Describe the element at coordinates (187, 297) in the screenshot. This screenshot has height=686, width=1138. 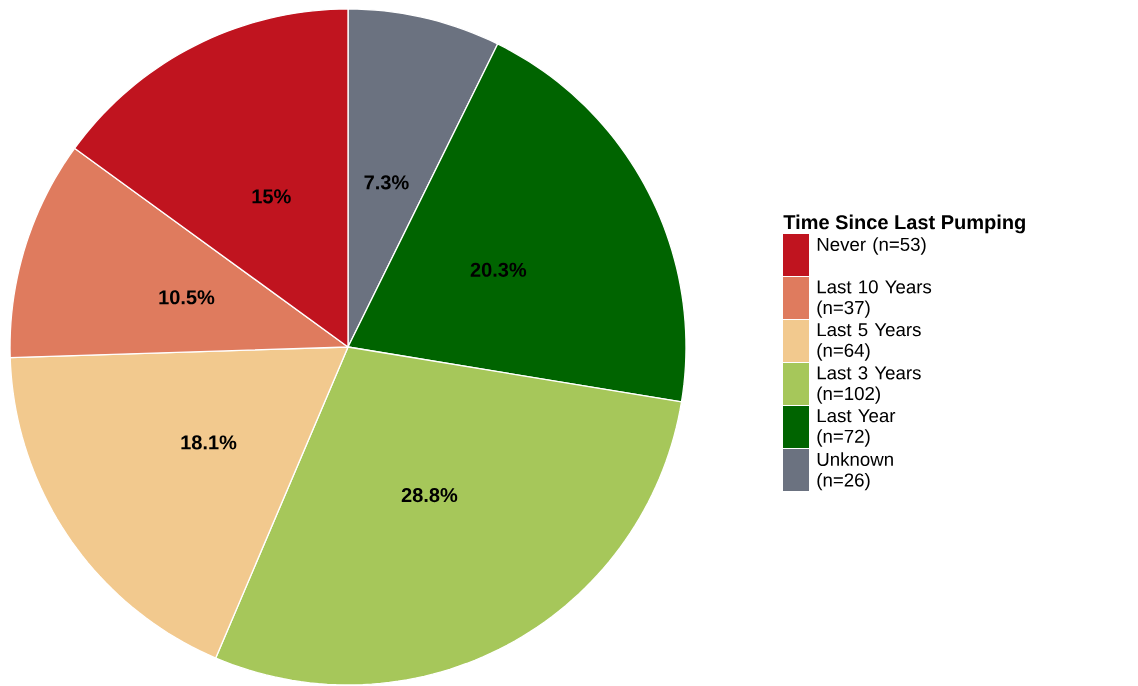
I see `data-label: 10.5%` at that location.